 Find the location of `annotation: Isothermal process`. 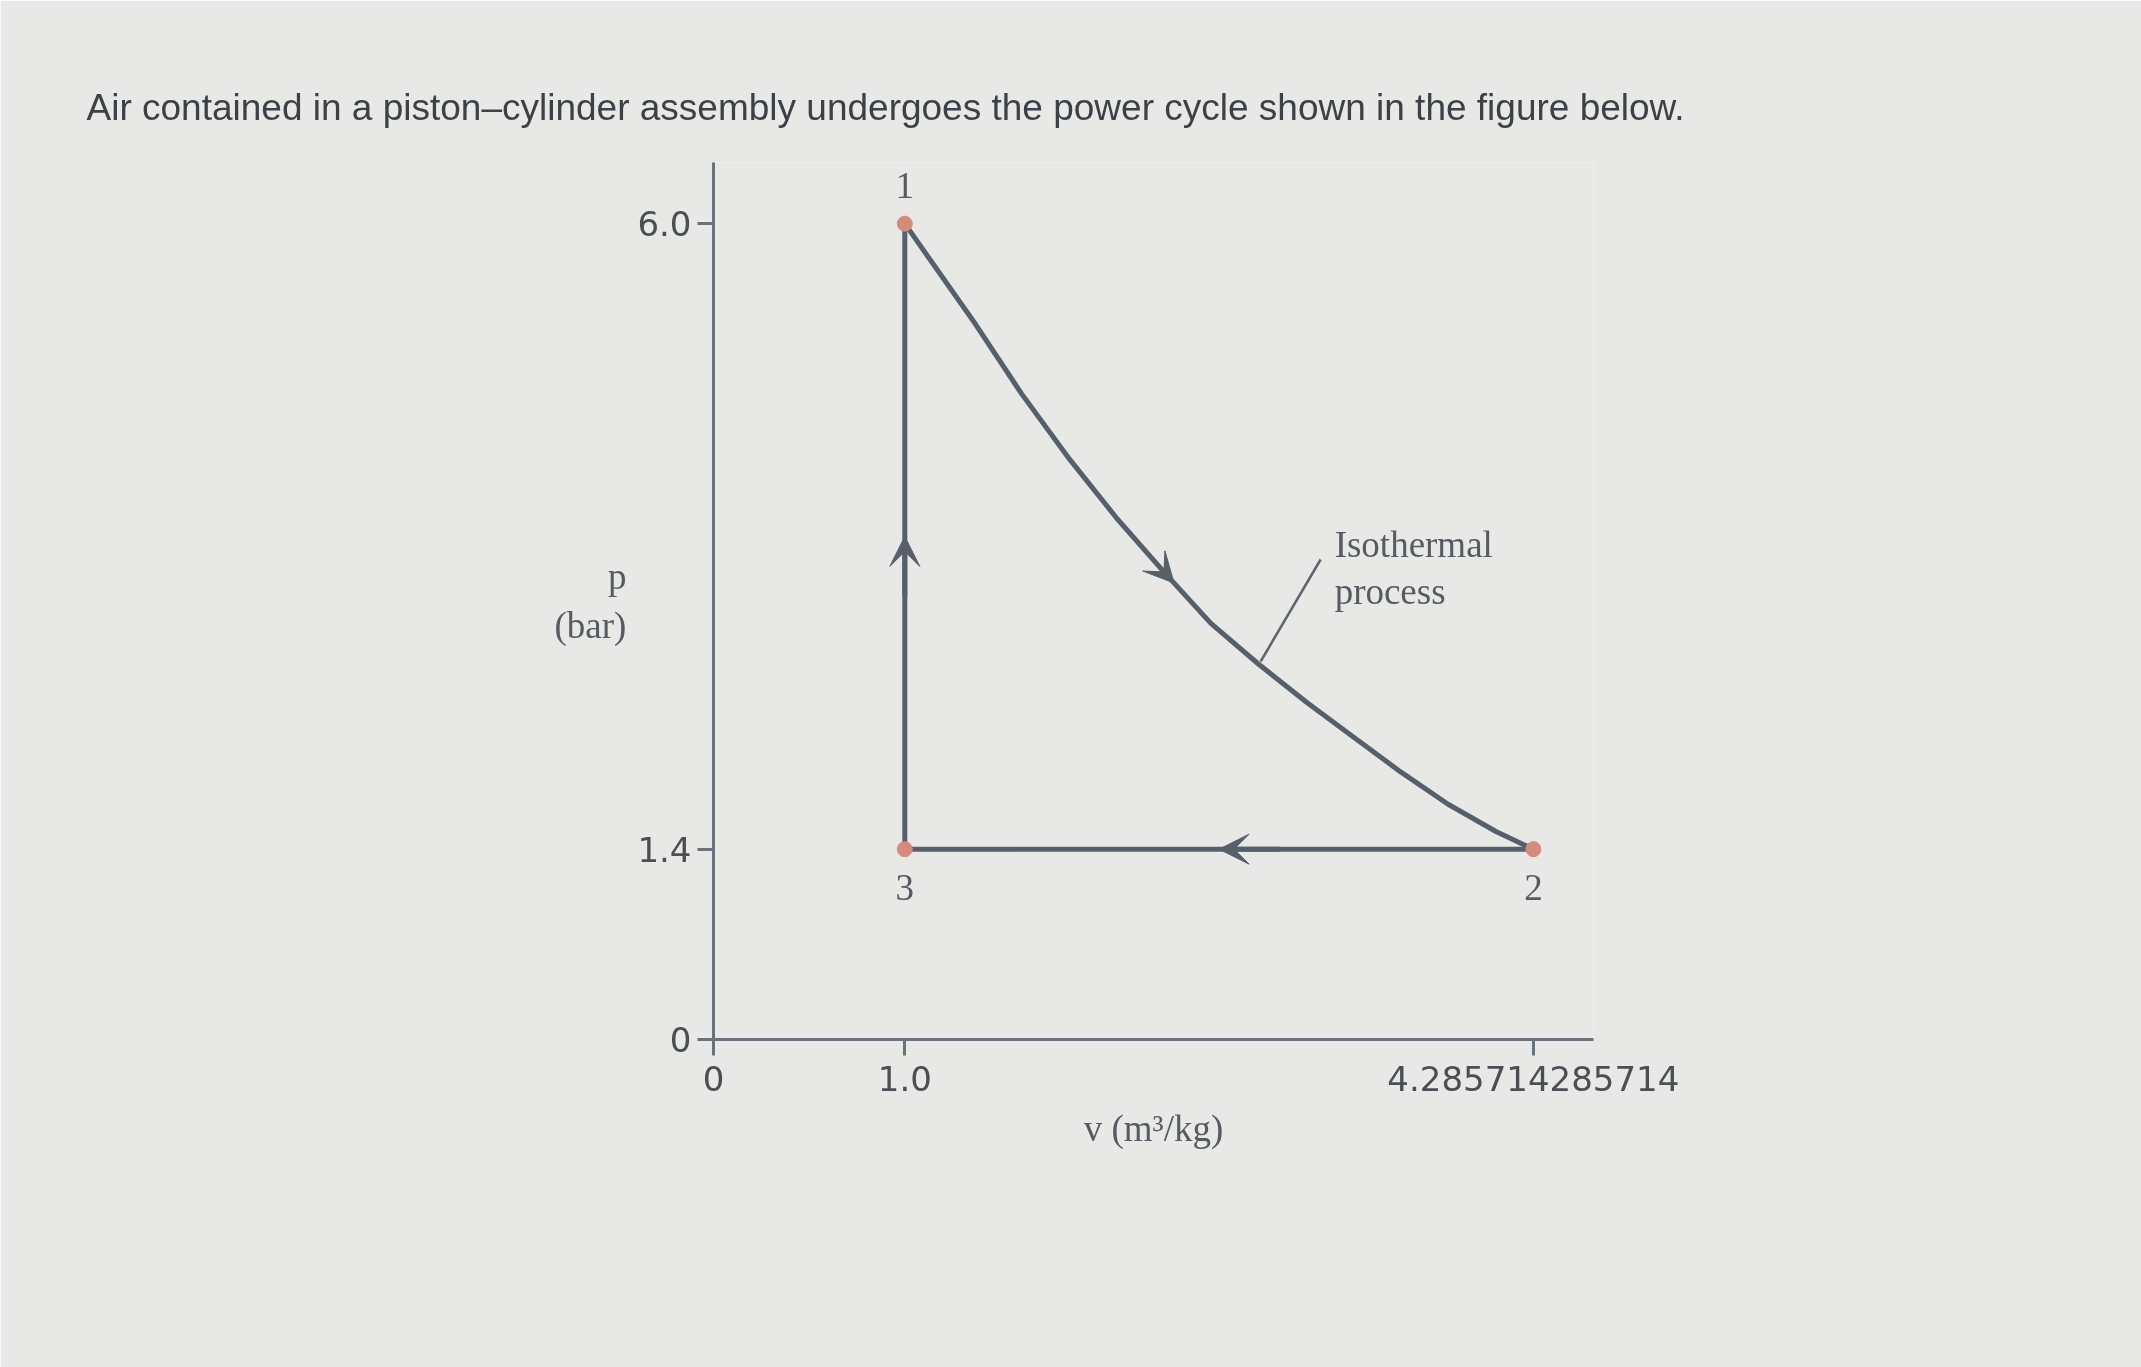

annotation: Isothermal process is located at coordinates (1413, 567).